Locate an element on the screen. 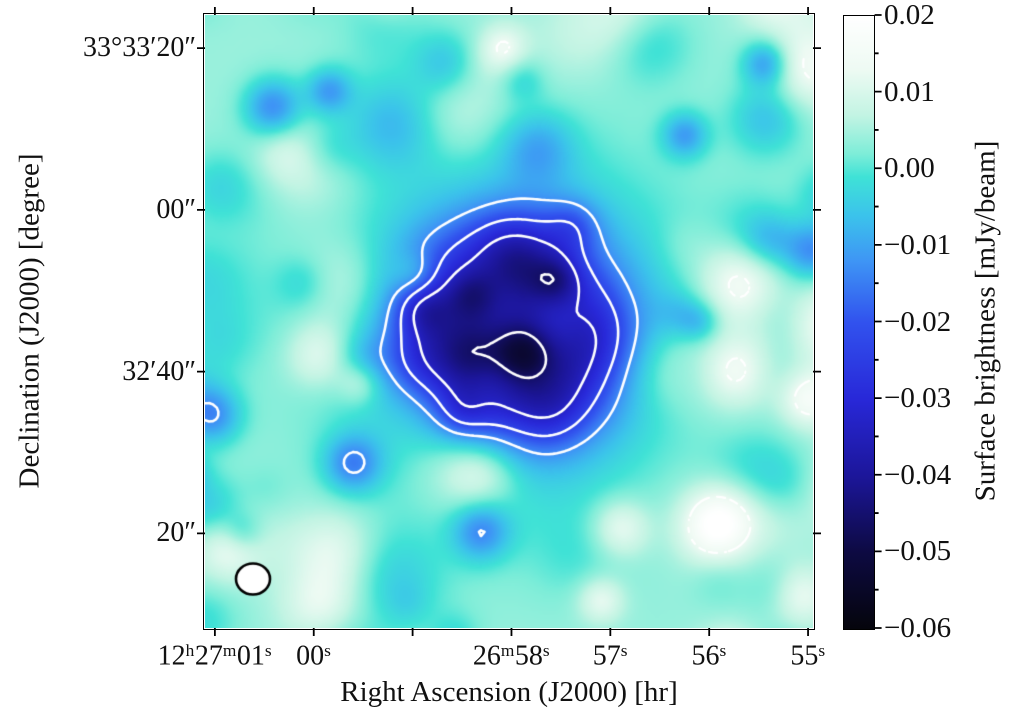 This screenshot has height=720, width=1024. colorbar-tick-label: 0.02 is located at coordinates (909, 15).